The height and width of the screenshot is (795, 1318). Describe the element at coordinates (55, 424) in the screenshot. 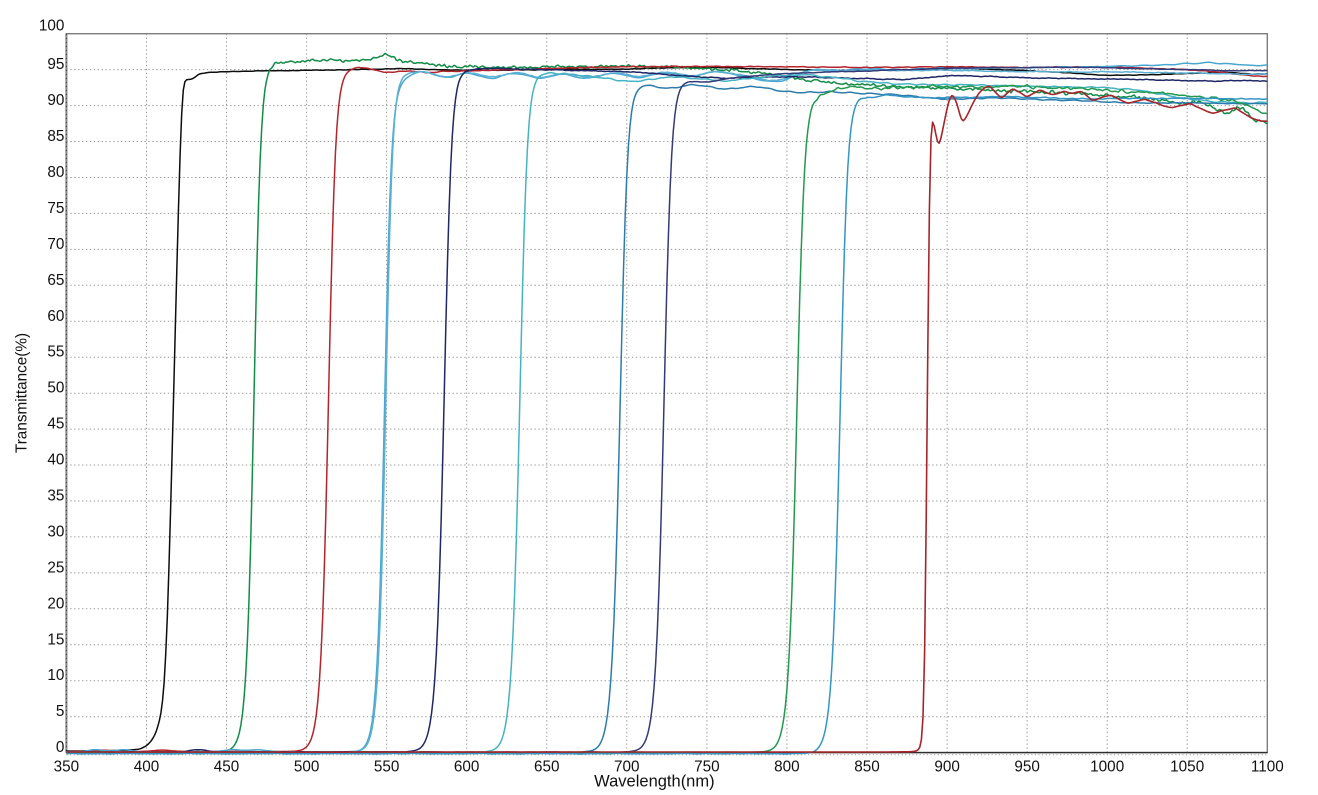

I see `svg-text: 45` at that location.